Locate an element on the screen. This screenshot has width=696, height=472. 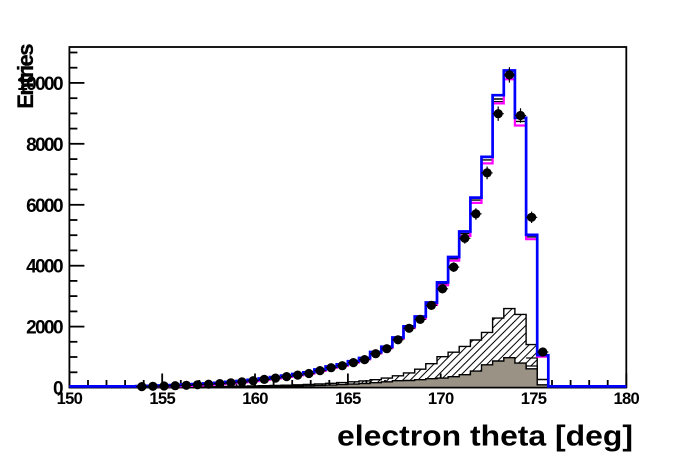
svg-text: 4000 is located at coordinates (44, 267).